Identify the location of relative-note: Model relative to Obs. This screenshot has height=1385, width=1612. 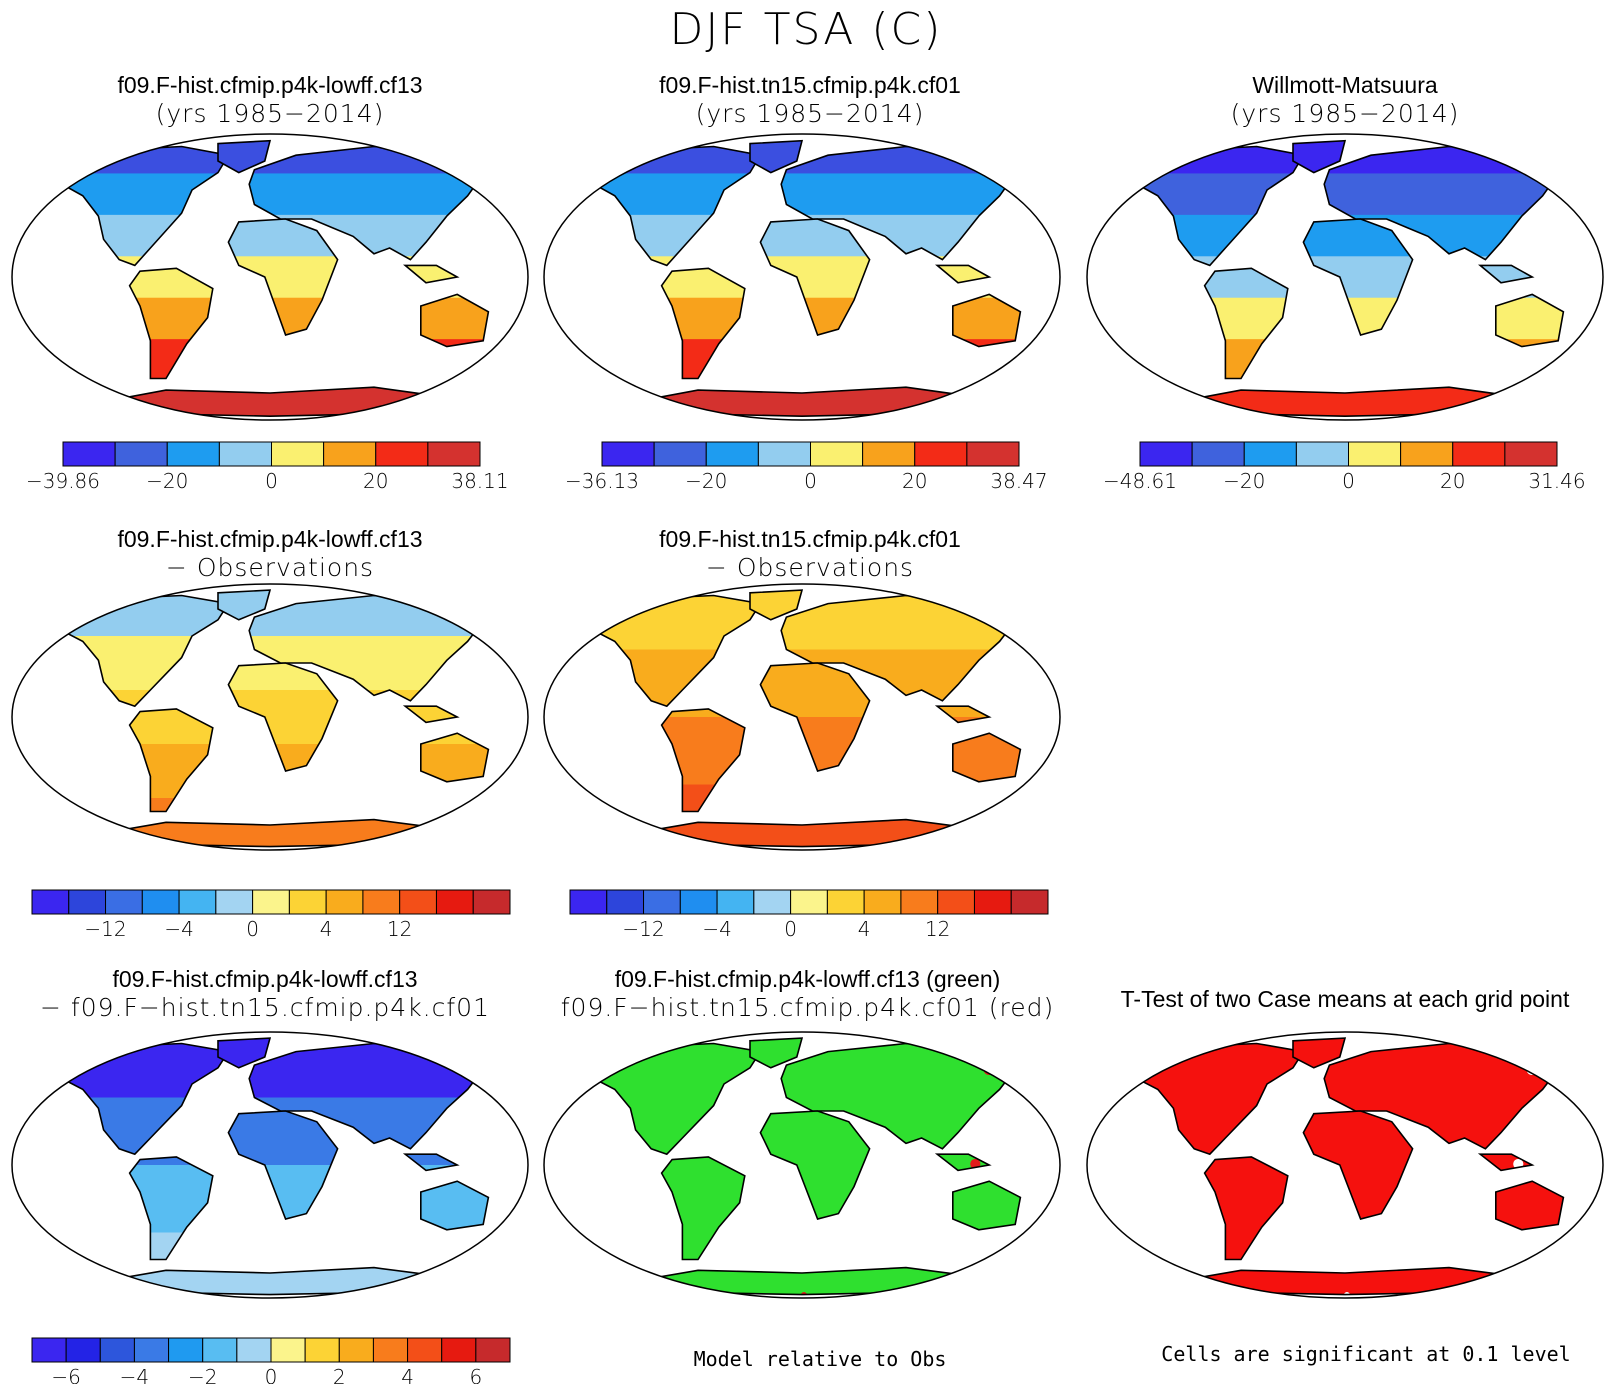
(820, 1359).